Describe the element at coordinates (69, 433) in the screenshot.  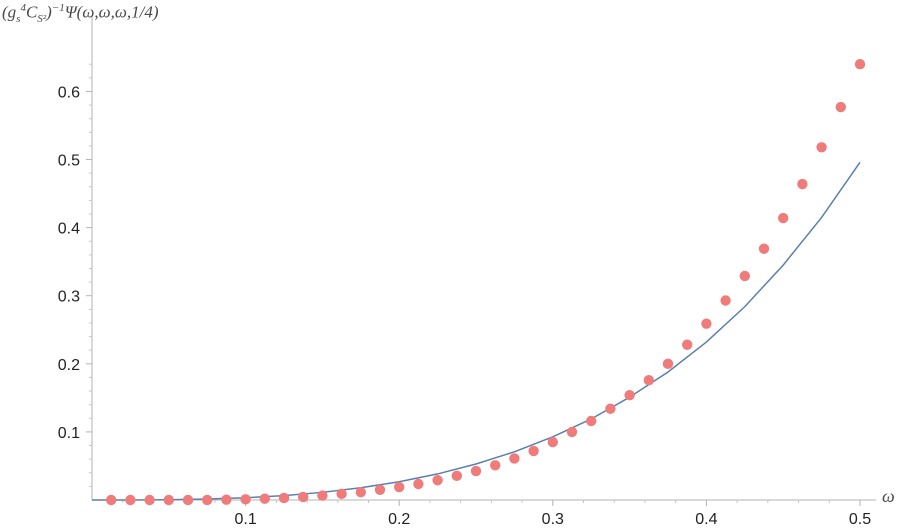
I see `y-tick-label: 0.1` at that location.